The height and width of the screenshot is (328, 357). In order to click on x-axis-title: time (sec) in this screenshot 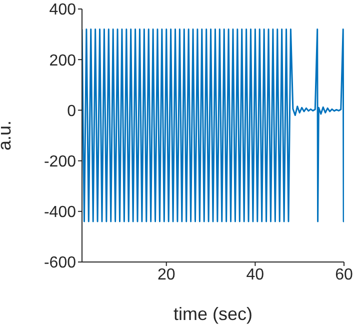, I will do `click(213, 314)`.